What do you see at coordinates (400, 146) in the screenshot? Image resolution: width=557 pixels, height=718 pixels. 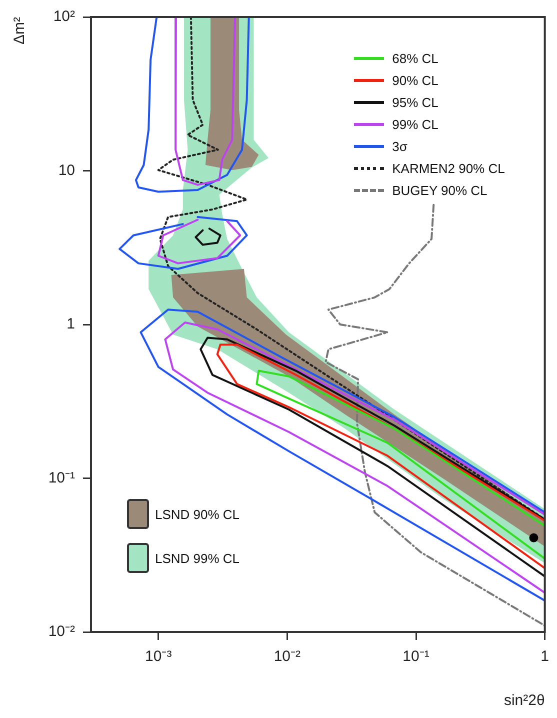 I see `legend-label: 3σ` at bounding box center [400, 146].